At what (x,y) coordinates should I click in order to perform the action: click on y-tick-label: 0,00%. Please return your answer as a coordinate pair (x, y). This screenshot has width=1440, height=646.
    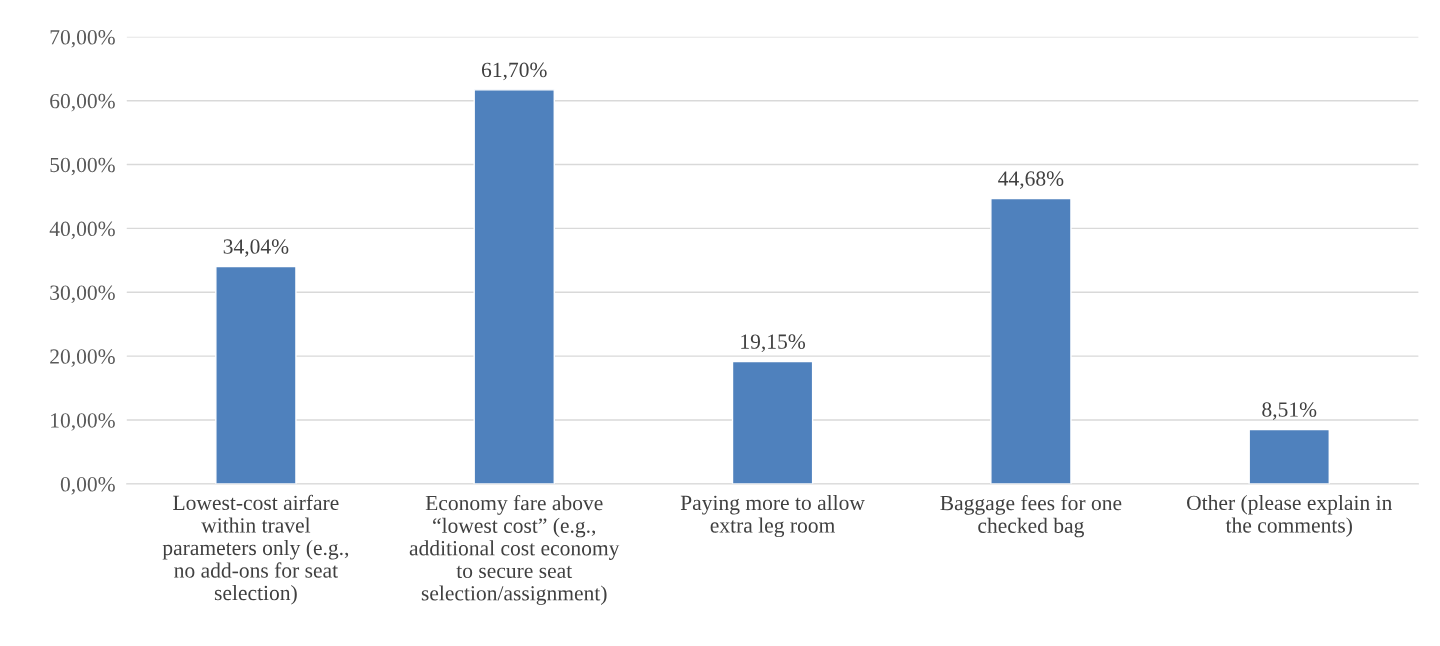
    Looking at the image, I should click on (87, 486).